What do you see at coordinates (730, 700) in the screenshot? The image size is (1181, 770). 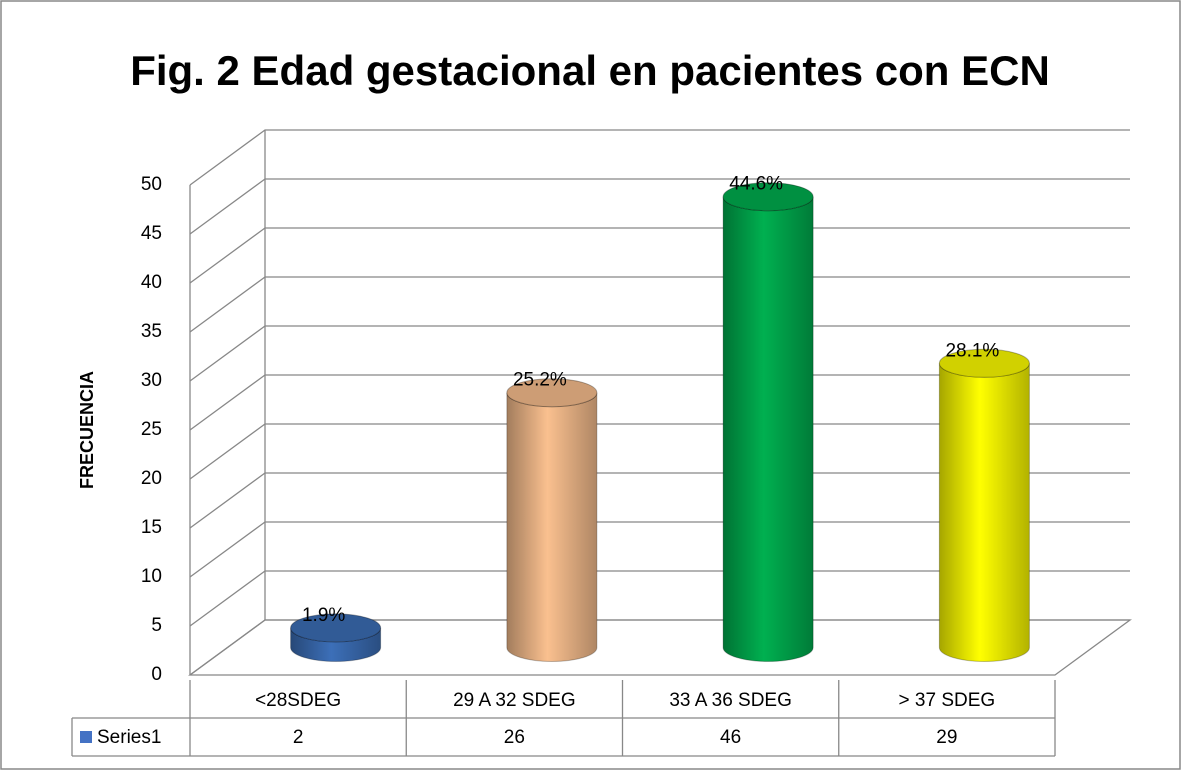 I see `x-tick-label: 33 A 36 SDEG` at bounding box center [730, 700].